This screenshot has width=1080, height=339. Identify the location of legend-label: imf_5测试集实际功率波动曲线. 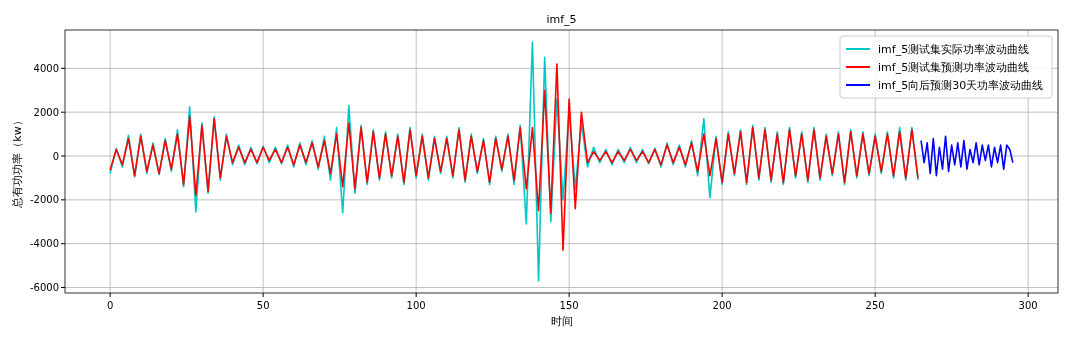
(954, 49).